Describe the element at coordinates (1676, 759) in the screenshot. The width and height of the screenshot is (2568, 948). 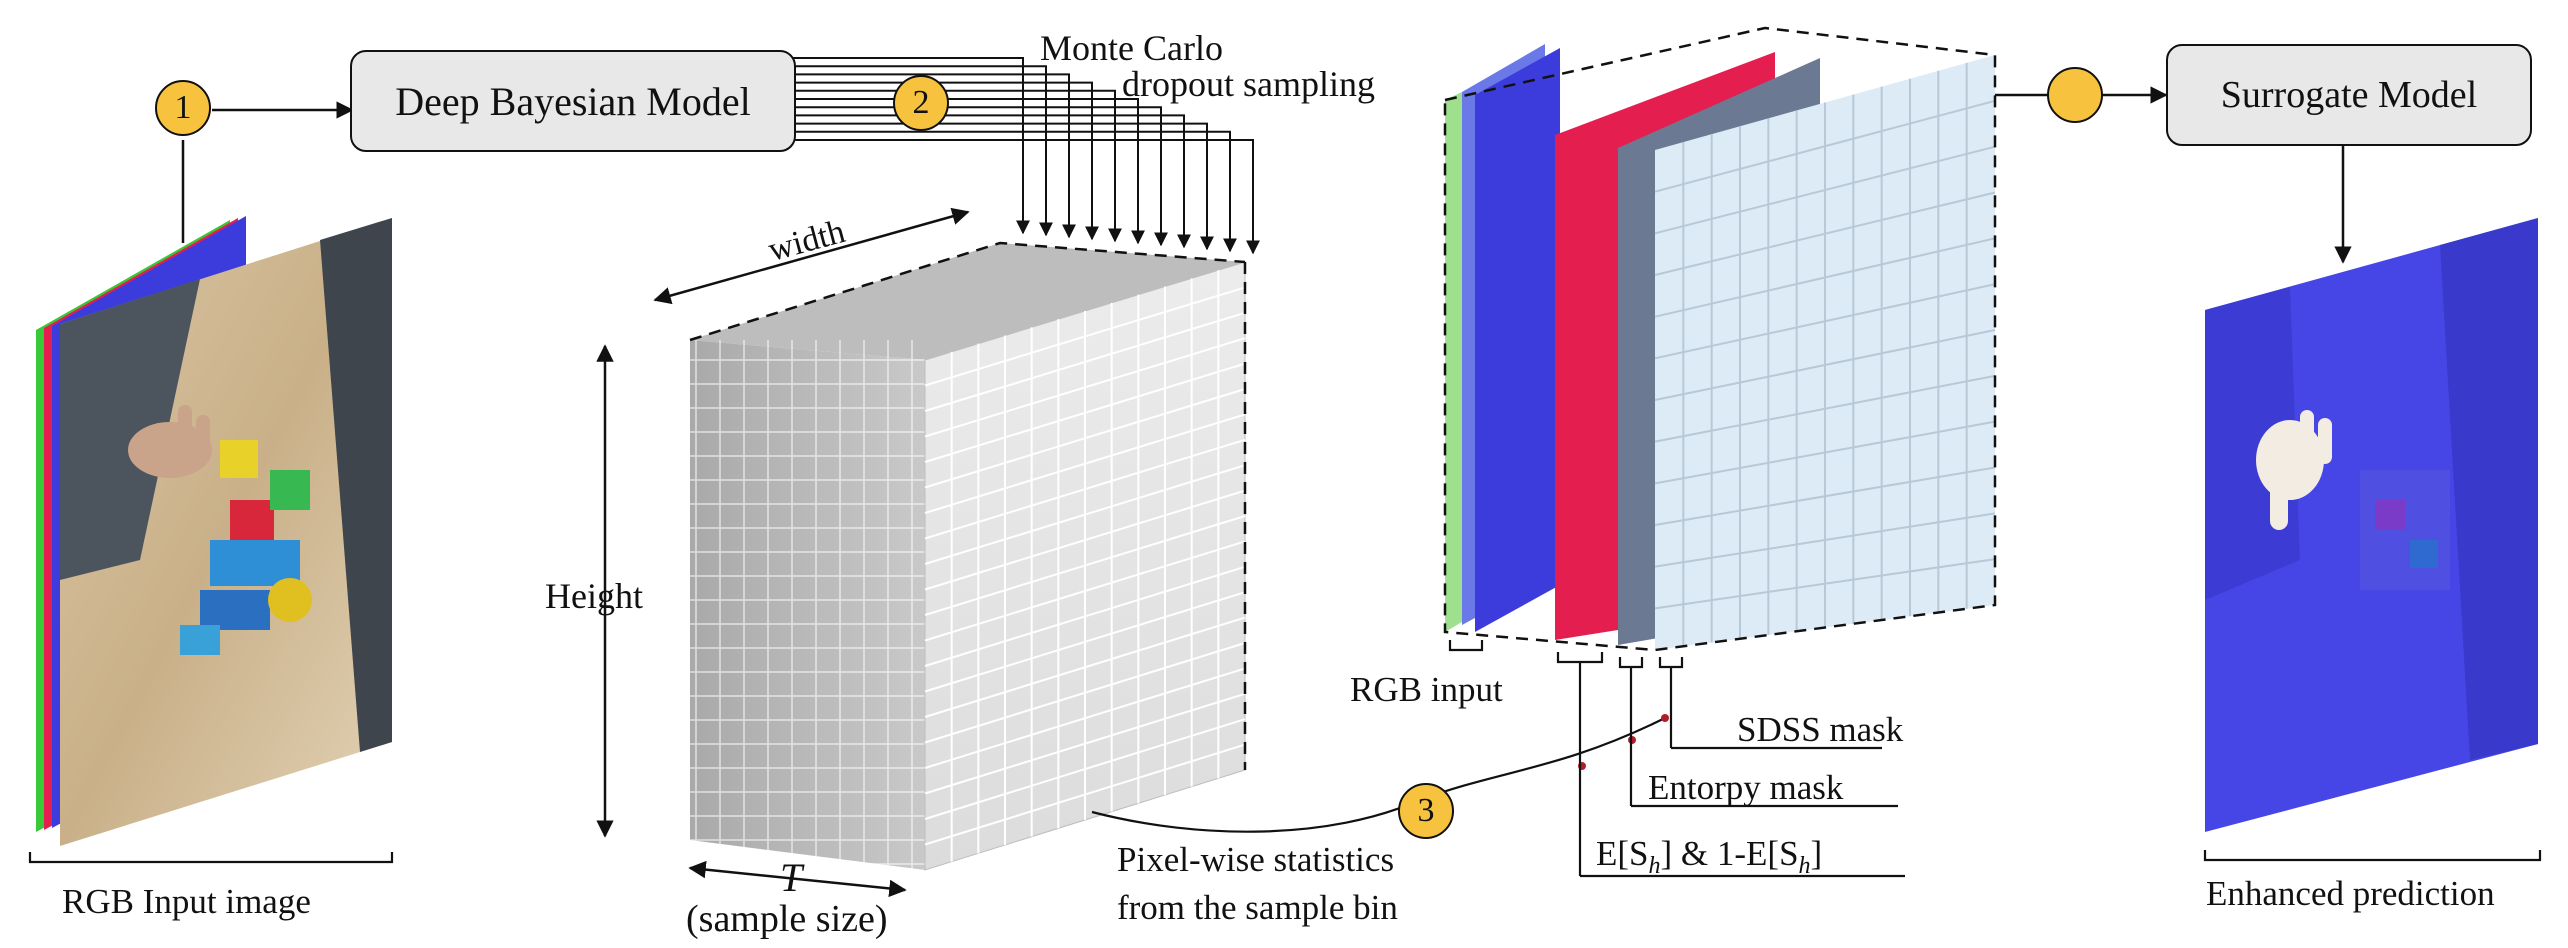
I see `mask-brackets` at that location.